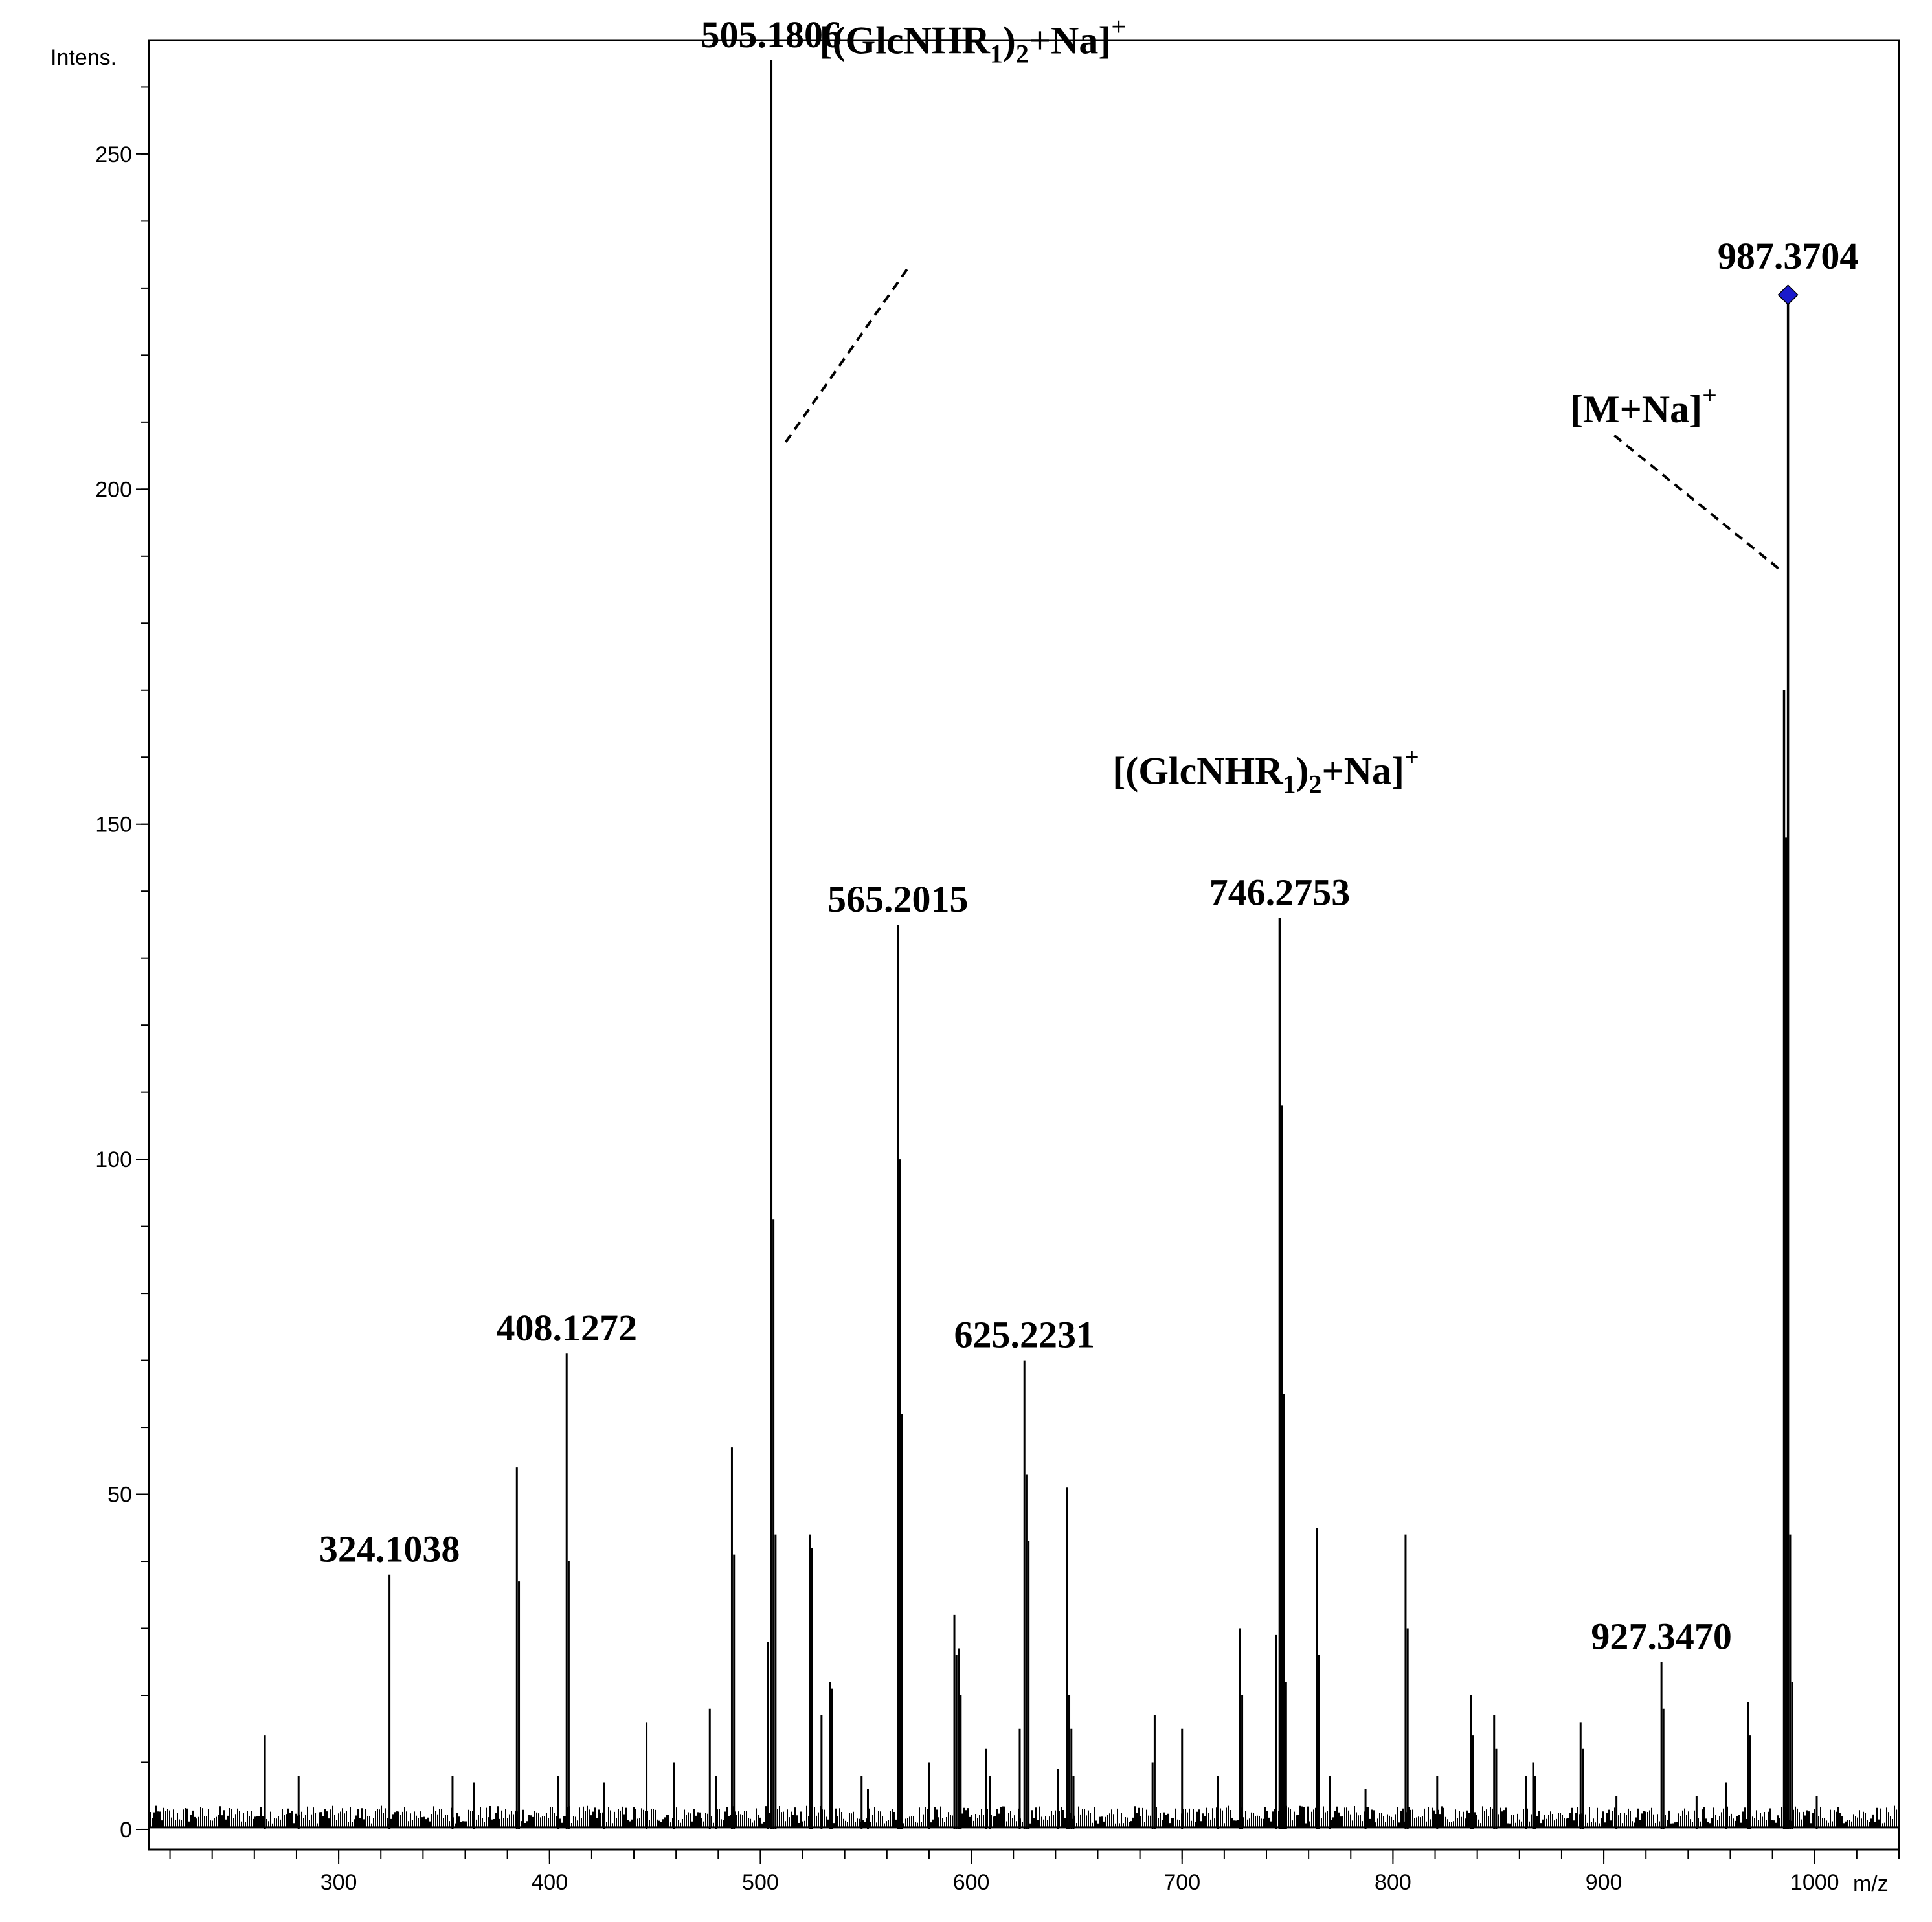  I want to click on peak-label: 927.3470, so click(1661, 1636).